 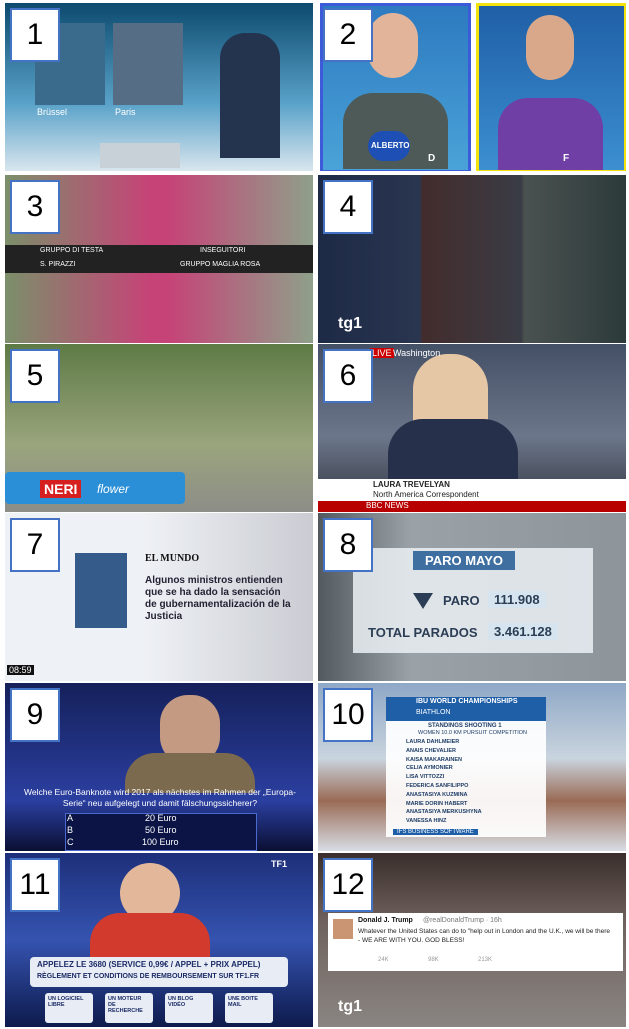 I want to click on ticker, so click(x=472, y=506).